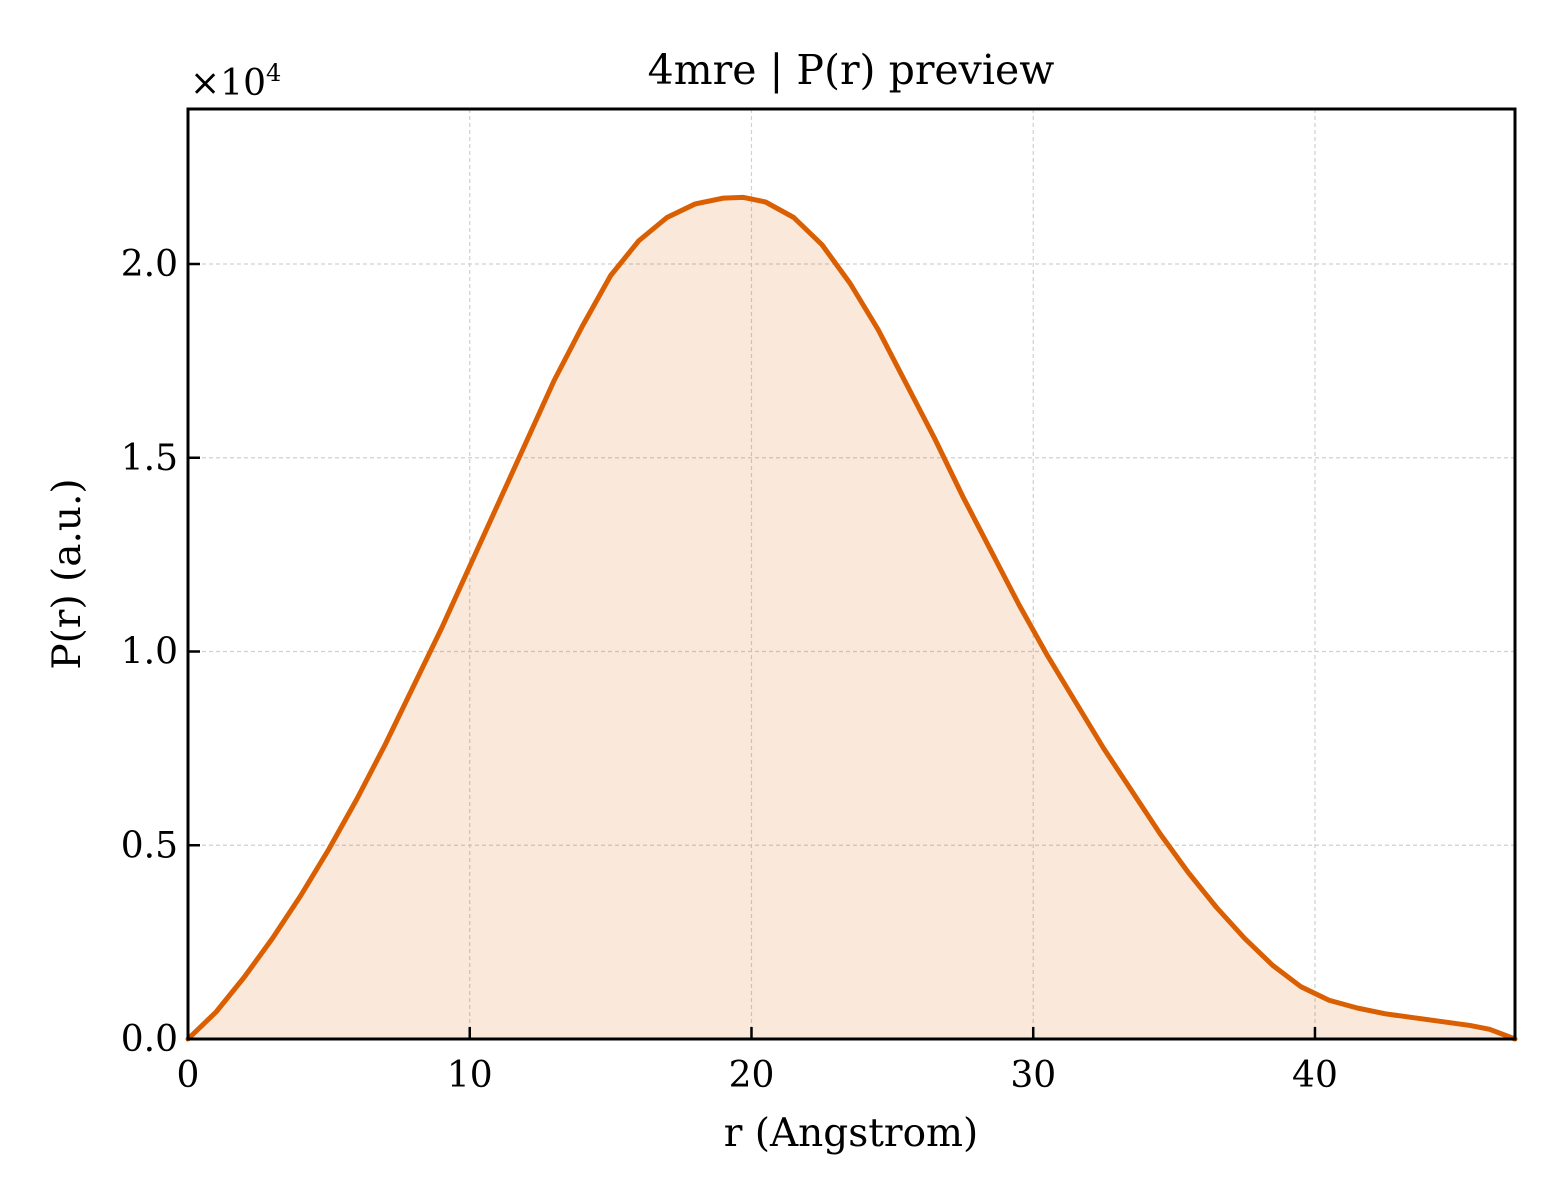 This screenshot has width=1560, height=1200. What do you see at coordinates (67, 573) in the screenshot?
I see `y-axis-label: P(r) (a.u.)` at bounding box center [67, 573].